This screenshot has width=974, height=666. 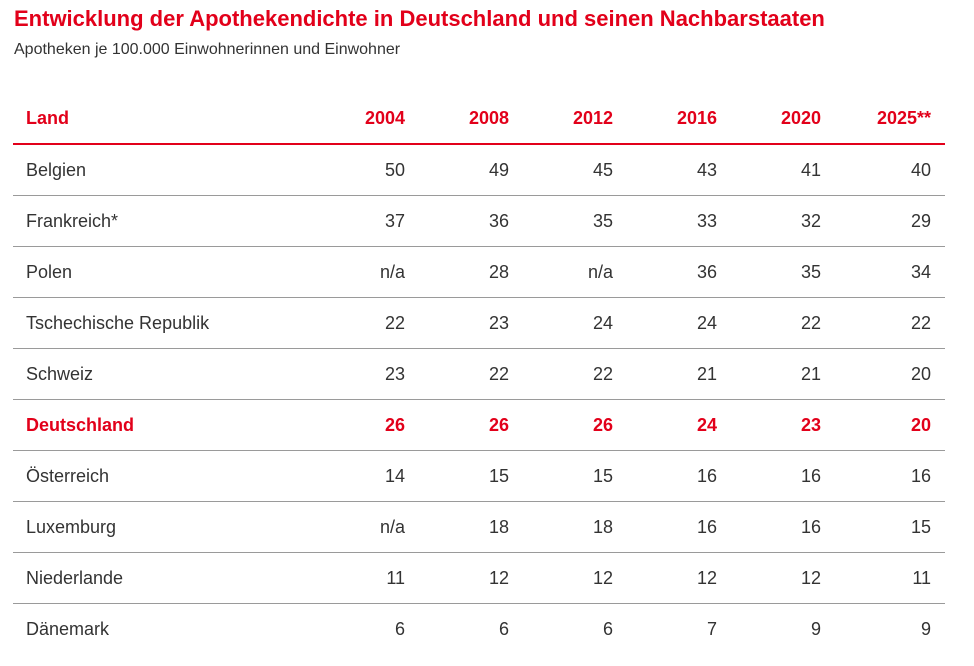 I want to click on value-cell: 29, so click(x=889, y=221).